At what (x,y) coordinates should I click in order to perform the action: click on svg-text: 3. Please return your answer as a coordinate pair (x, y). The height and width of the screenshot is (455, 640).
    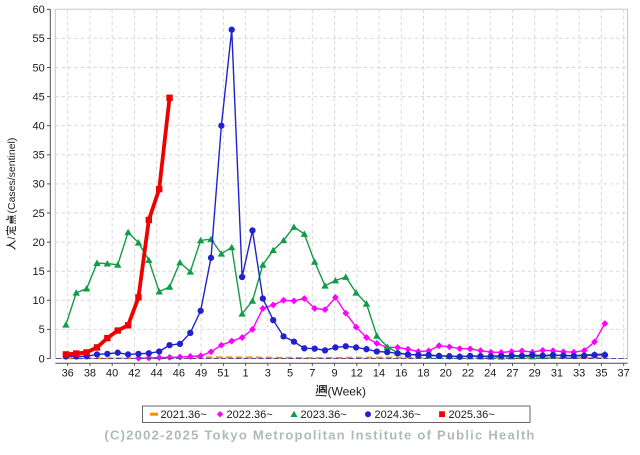
    Looking at the image, I should click on (268, 374).